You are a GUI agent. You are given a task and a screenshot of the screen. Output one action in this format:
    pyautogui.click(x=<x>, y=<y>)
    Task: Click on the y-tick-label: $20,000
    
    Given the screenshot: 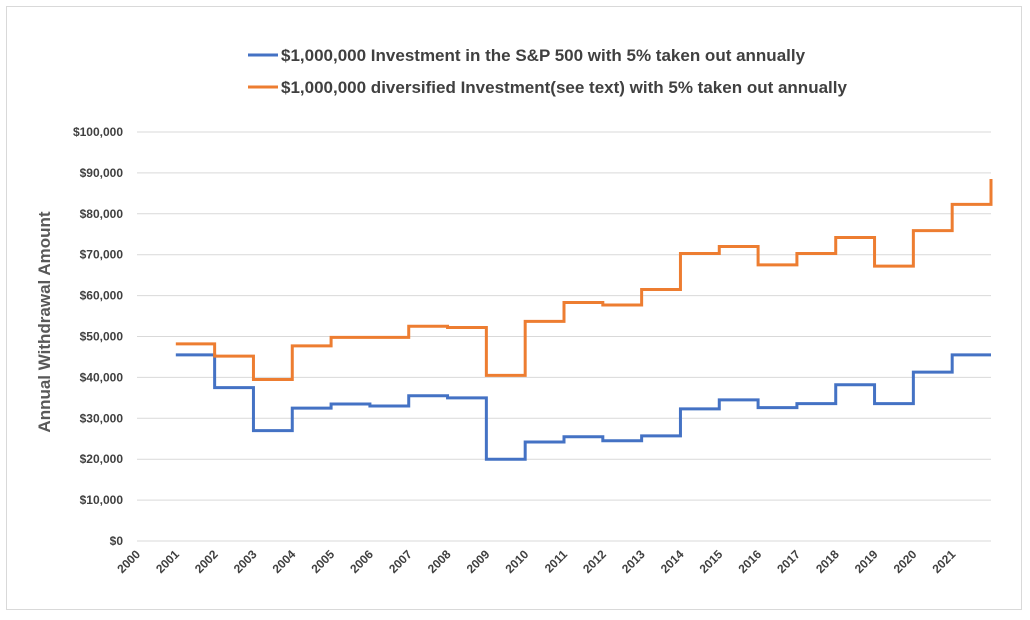 What is the action you would take?
    pyautogui.click(x=102, y=459)
    